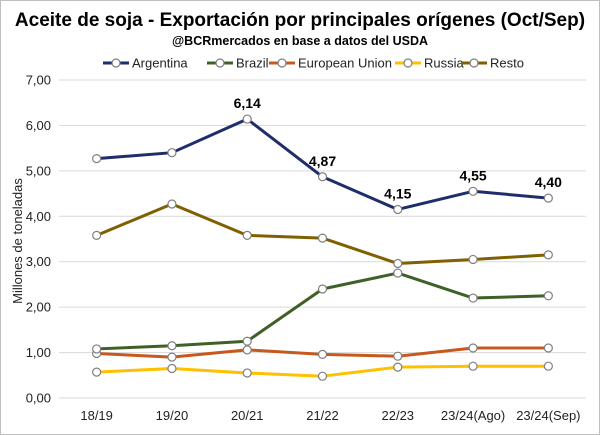 The width and height of the screenshot is (600, 435). What do you see at coordinates (247, 415) in the screenshot?
I see `x-tick-label: 20/21` at bounding box center [247, 415].